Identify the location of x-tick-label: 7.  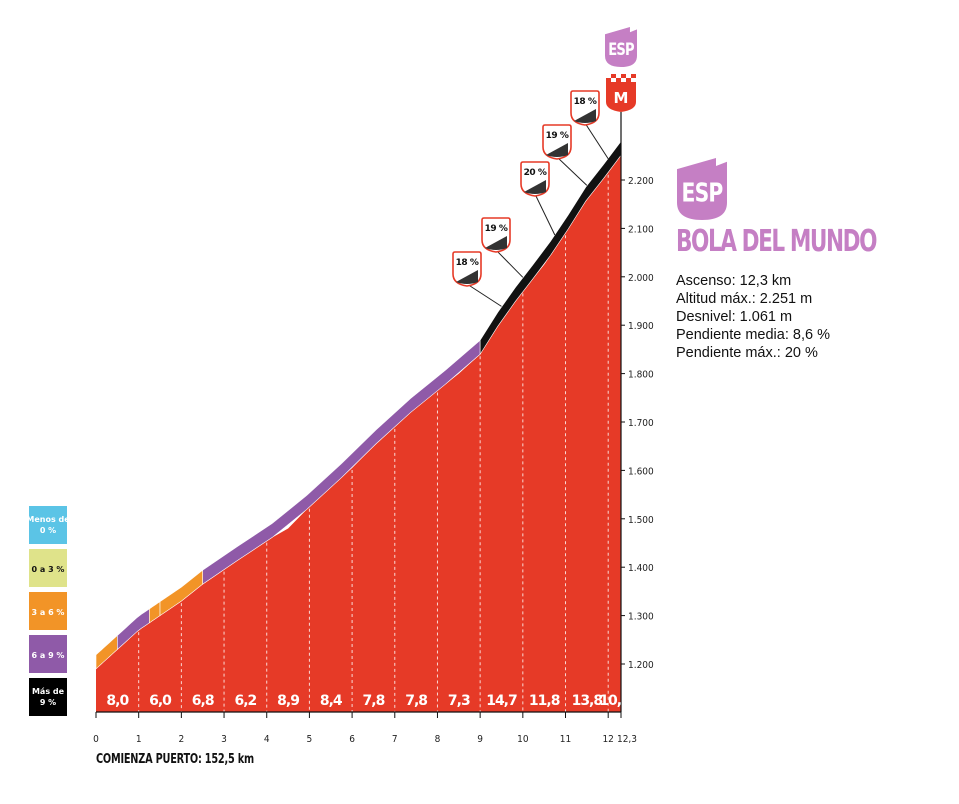
(395, 739).